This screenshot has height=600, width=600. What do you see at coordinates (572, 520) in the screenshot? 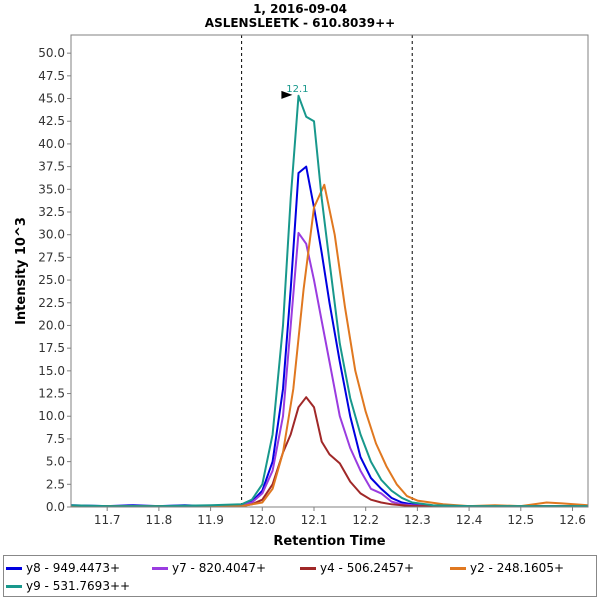
I see `x-tick-label: 12.6` at bounding box center [572, 520].